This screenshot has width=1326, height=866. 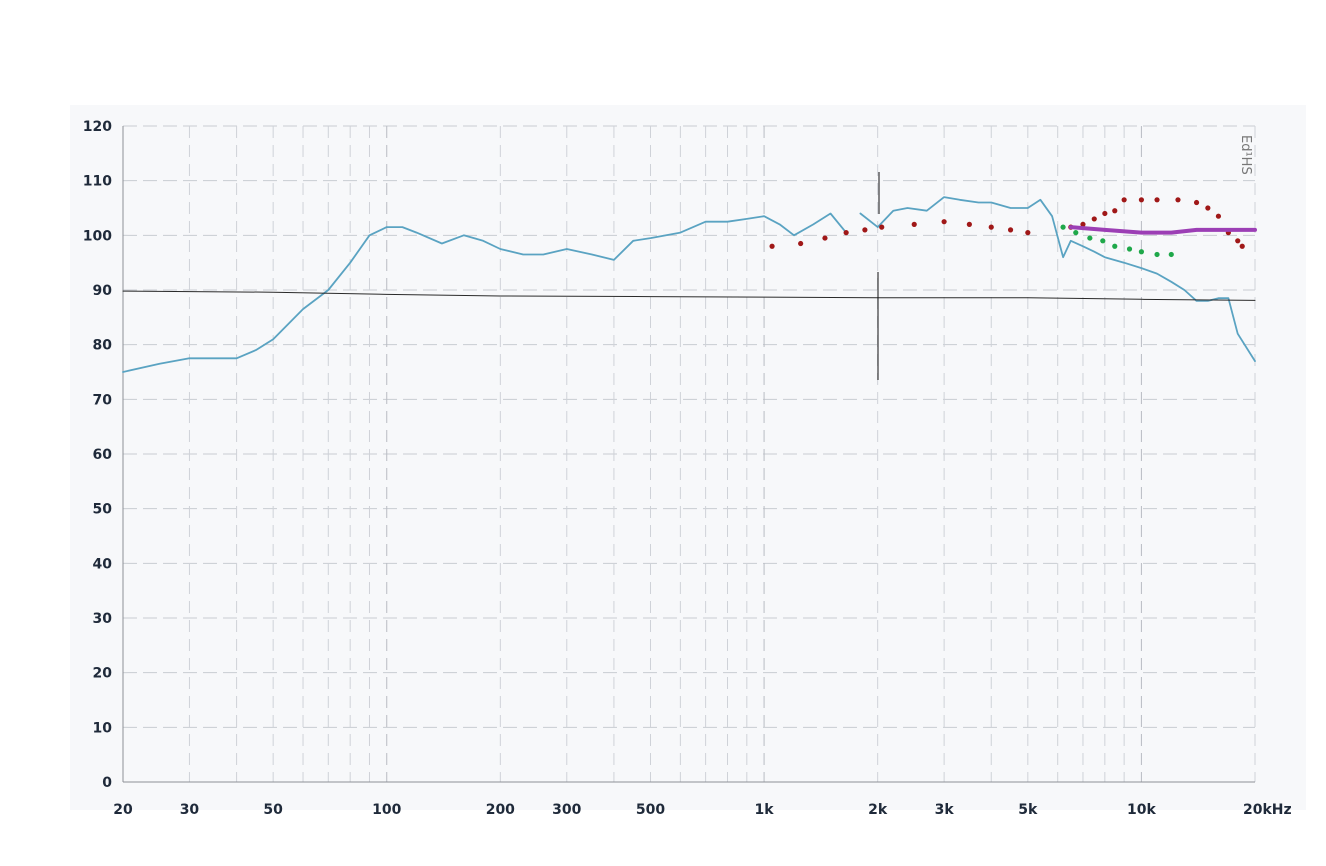 I want to click on y-tick-labels: 0 10 20 30 40 50 60 70 80 90 100 110 120, so click(x=97, y=455).